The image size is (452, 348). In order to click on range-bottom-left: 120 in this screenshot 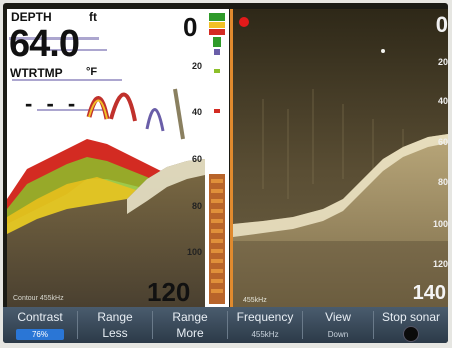, I will do `click(169, 292)`.